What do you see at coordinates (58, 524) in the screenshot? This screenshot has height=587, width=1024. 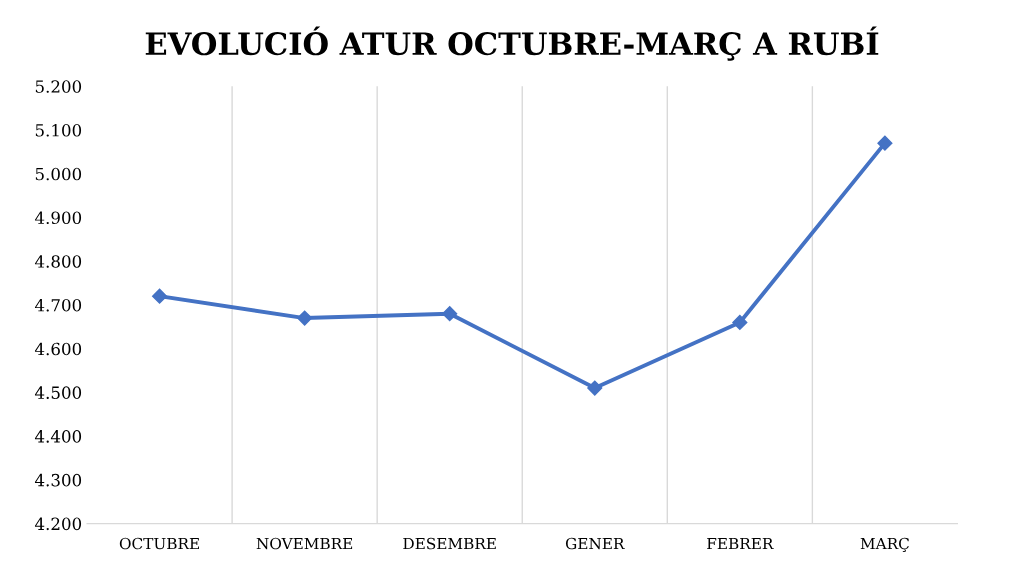 I see `y-tick-label: 4.200` at bounding box center [58, 524].